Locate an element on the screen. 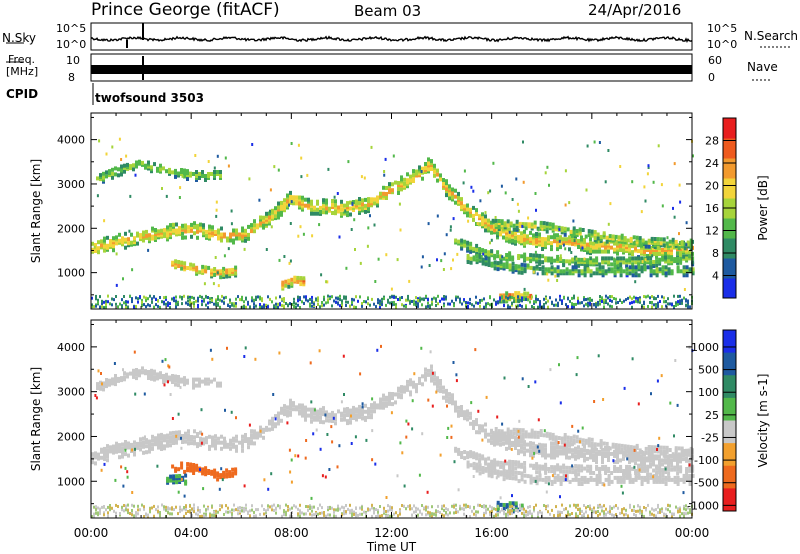  power-cb-label-8: 8 is located at coordinates (715, 253).